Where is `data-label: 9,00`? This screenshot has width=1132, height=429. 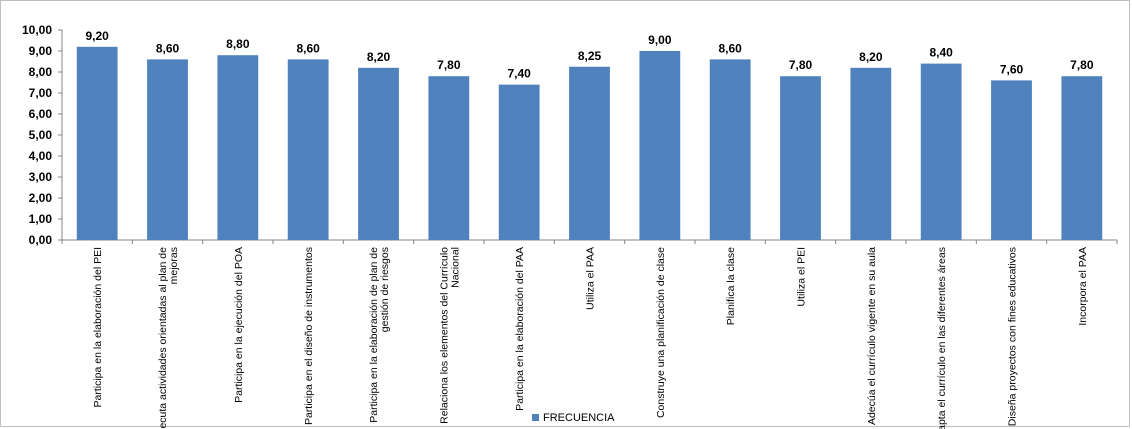 data-label: 9,00 is located at coordinates (660, 40).